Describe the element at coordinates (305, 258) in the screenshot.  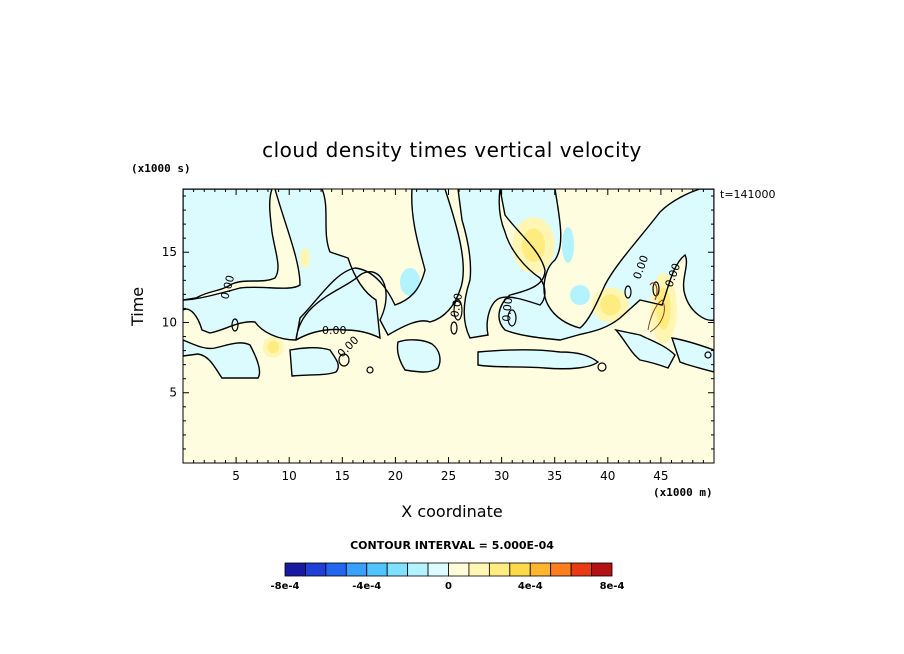
I see `positive-patch` at that location.